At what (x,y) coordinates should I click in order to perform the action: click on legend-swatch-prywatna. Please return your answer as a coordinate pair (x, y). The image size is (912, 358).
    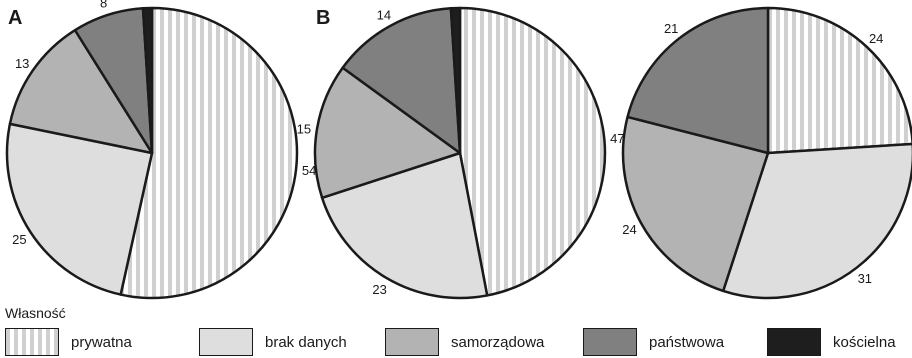
    Looking at the image, I should click on (32, 342).